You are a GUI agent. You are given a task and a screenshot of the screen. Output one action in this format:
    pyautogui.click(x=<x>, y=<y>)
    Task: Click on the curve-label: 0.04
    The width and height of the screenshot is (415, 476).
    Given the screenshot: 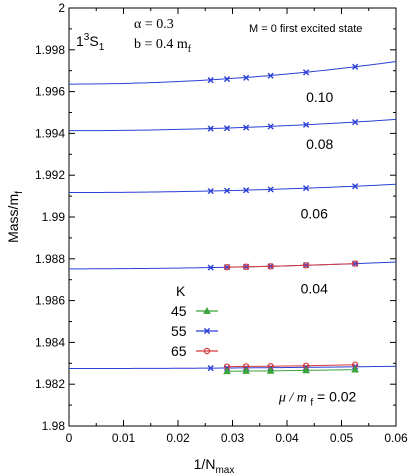 What is the action you would take?
    pyautogui.click(x=314, y=288)
    